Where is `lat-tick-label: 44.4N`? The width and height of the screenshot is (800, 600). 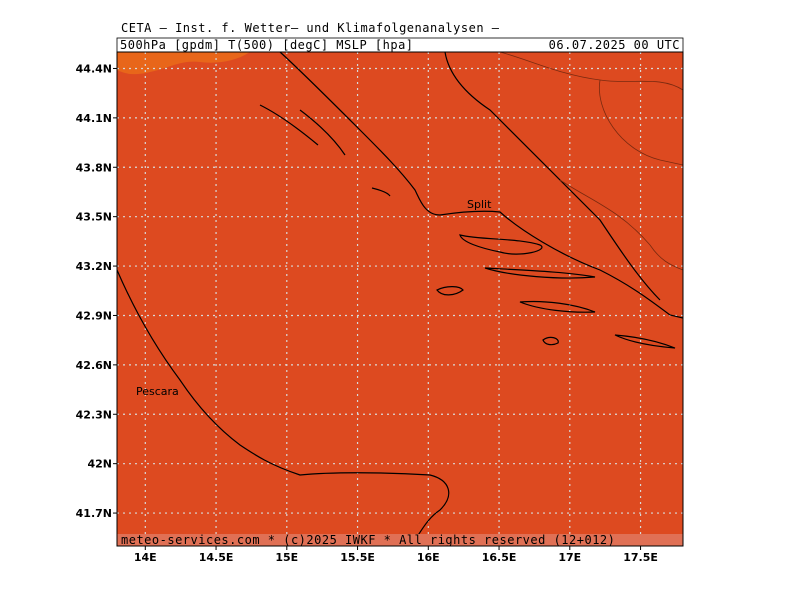
lat-tick-label: 44.4N is located at coordinates (94, 68).